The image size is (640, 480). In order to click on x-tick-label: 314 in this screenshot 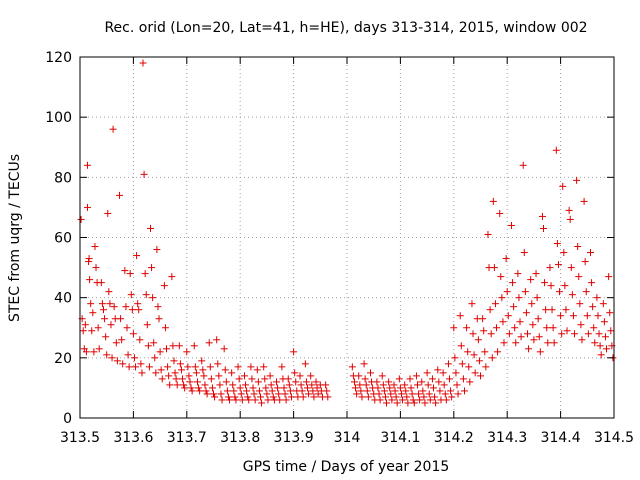, I will do `click(347, 438)`.